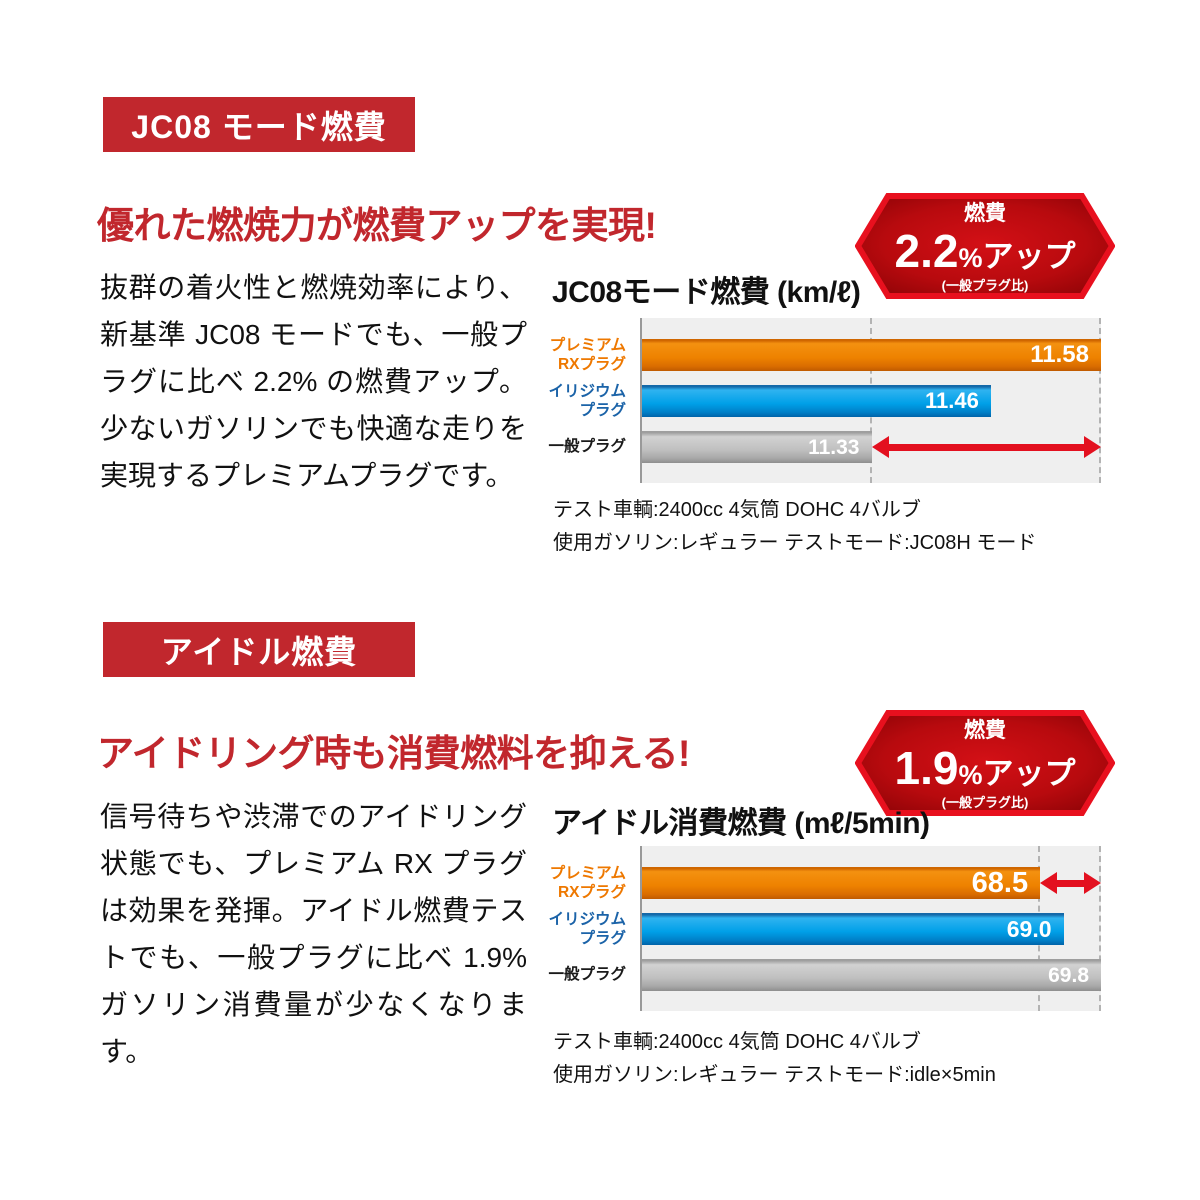 The width and height of the screenshot is (1200, 1200). What do you see at coordinates (795, 543) in the screenshot?
I see `note-line: 使用ガソリン:レギュラー テストモード:JC08H モード` at bounding box center [795, 543].